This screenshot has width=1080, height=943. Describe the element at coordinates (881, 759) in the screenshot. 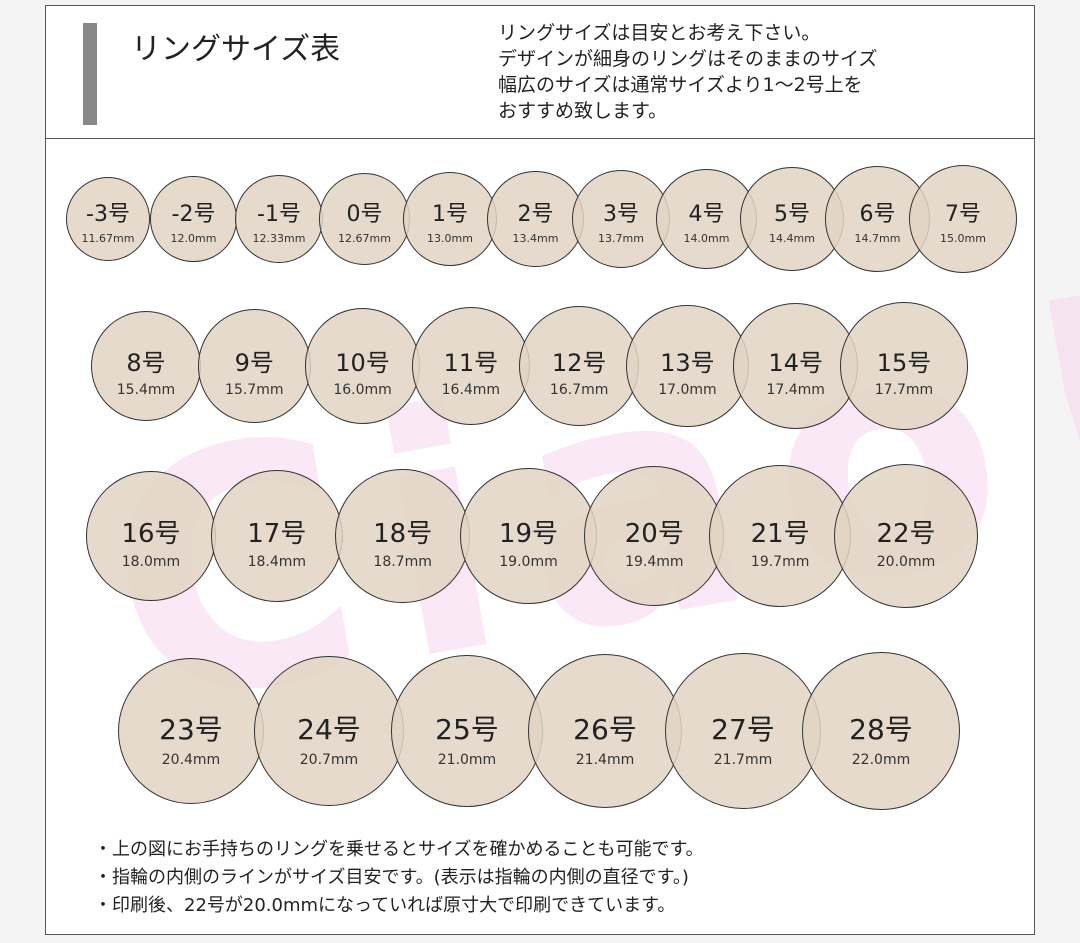

I see `ring-diameter: 22.0mm` at that location.